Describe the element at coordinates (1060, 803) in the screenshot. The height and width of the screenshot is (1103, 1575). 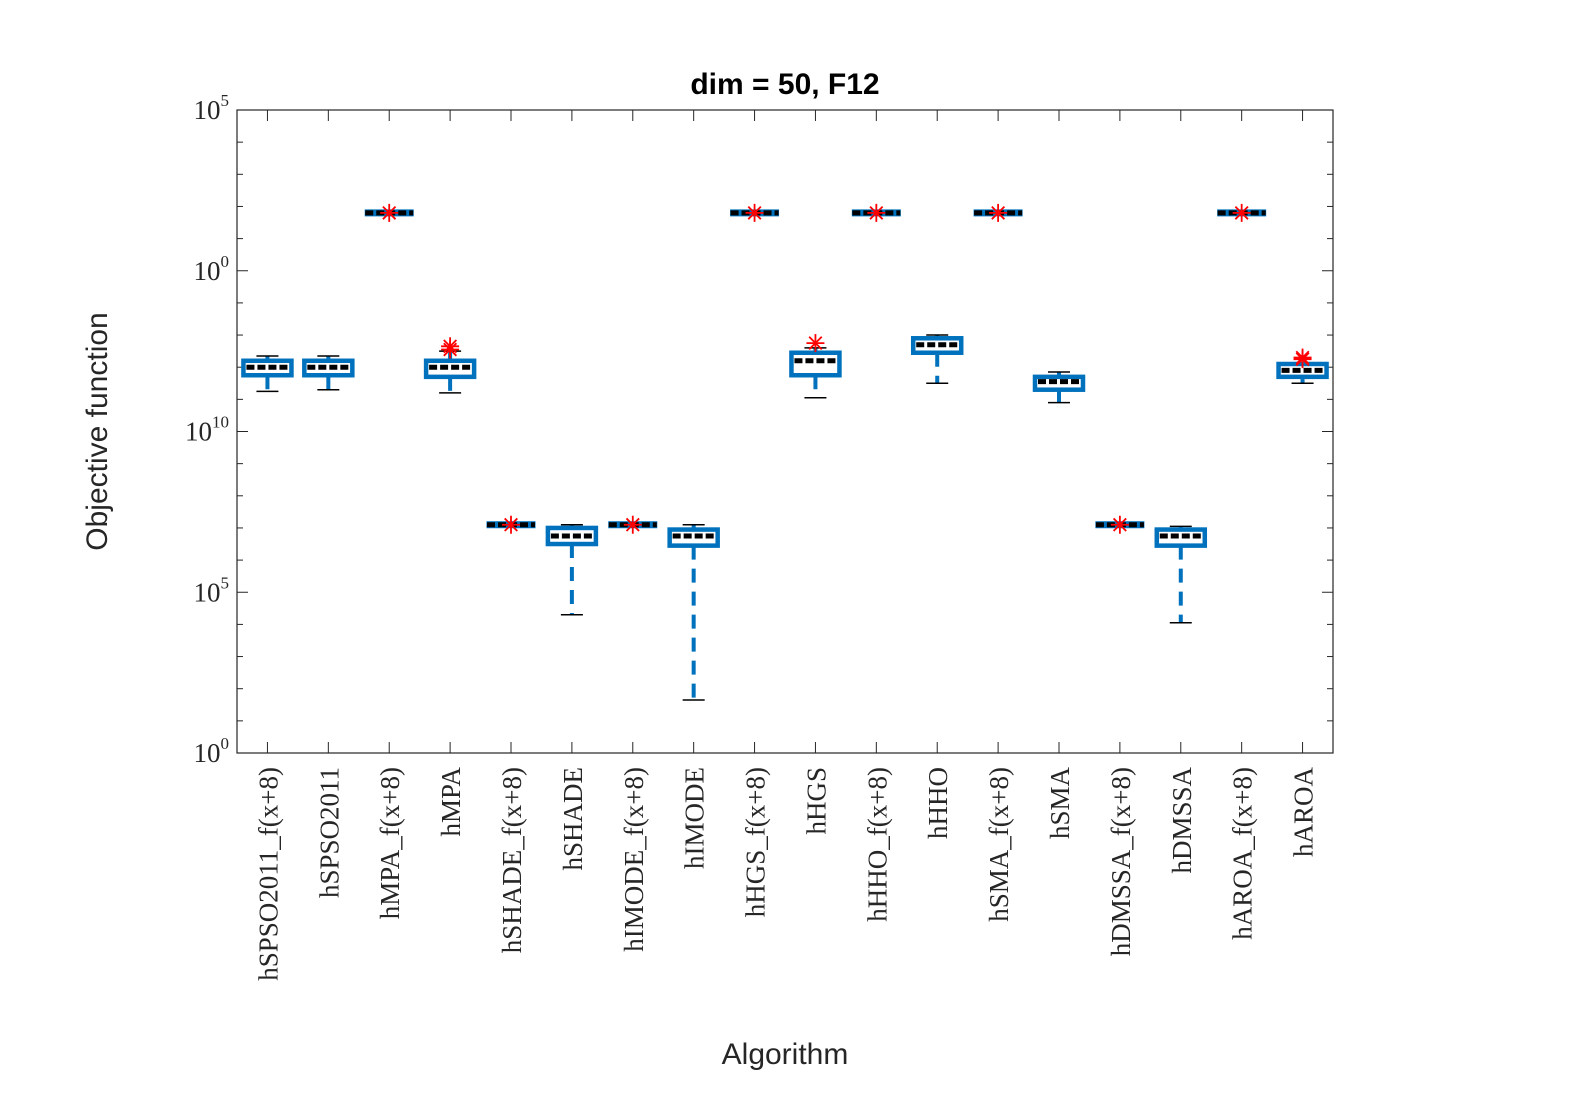
I see `x-tick-label: hSMA` at that location.